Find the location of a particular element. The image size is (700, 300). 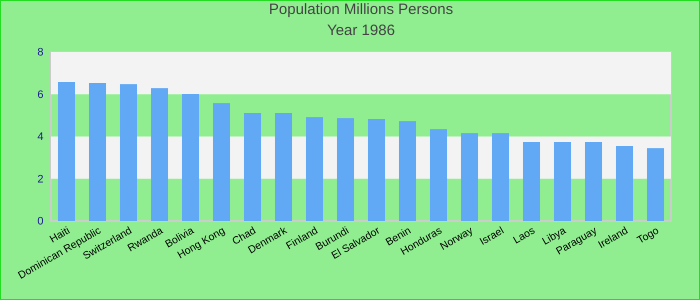

y-tick-label: 4 is located at coordinates (40, 137).